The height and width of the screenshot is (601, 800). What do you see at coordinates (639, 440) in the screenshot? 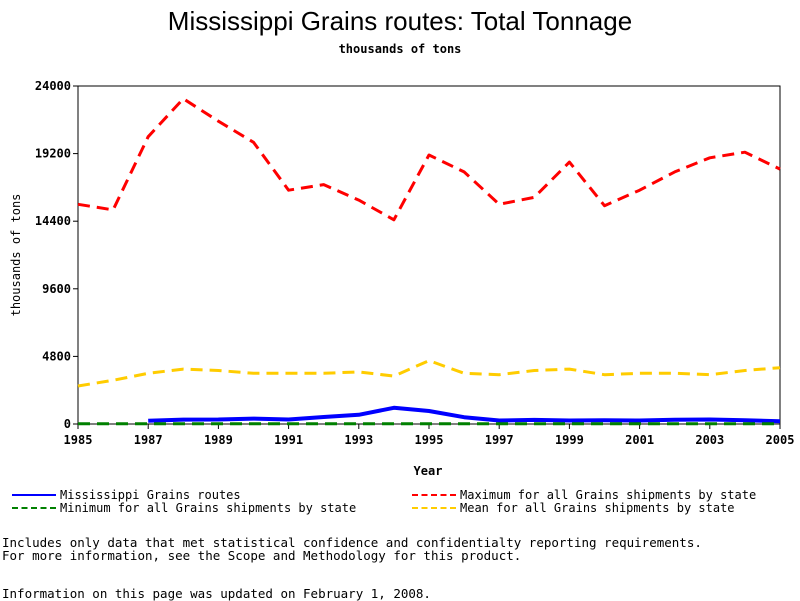
I see `x-tick-label: 2001` at bounding box center [639, 440].